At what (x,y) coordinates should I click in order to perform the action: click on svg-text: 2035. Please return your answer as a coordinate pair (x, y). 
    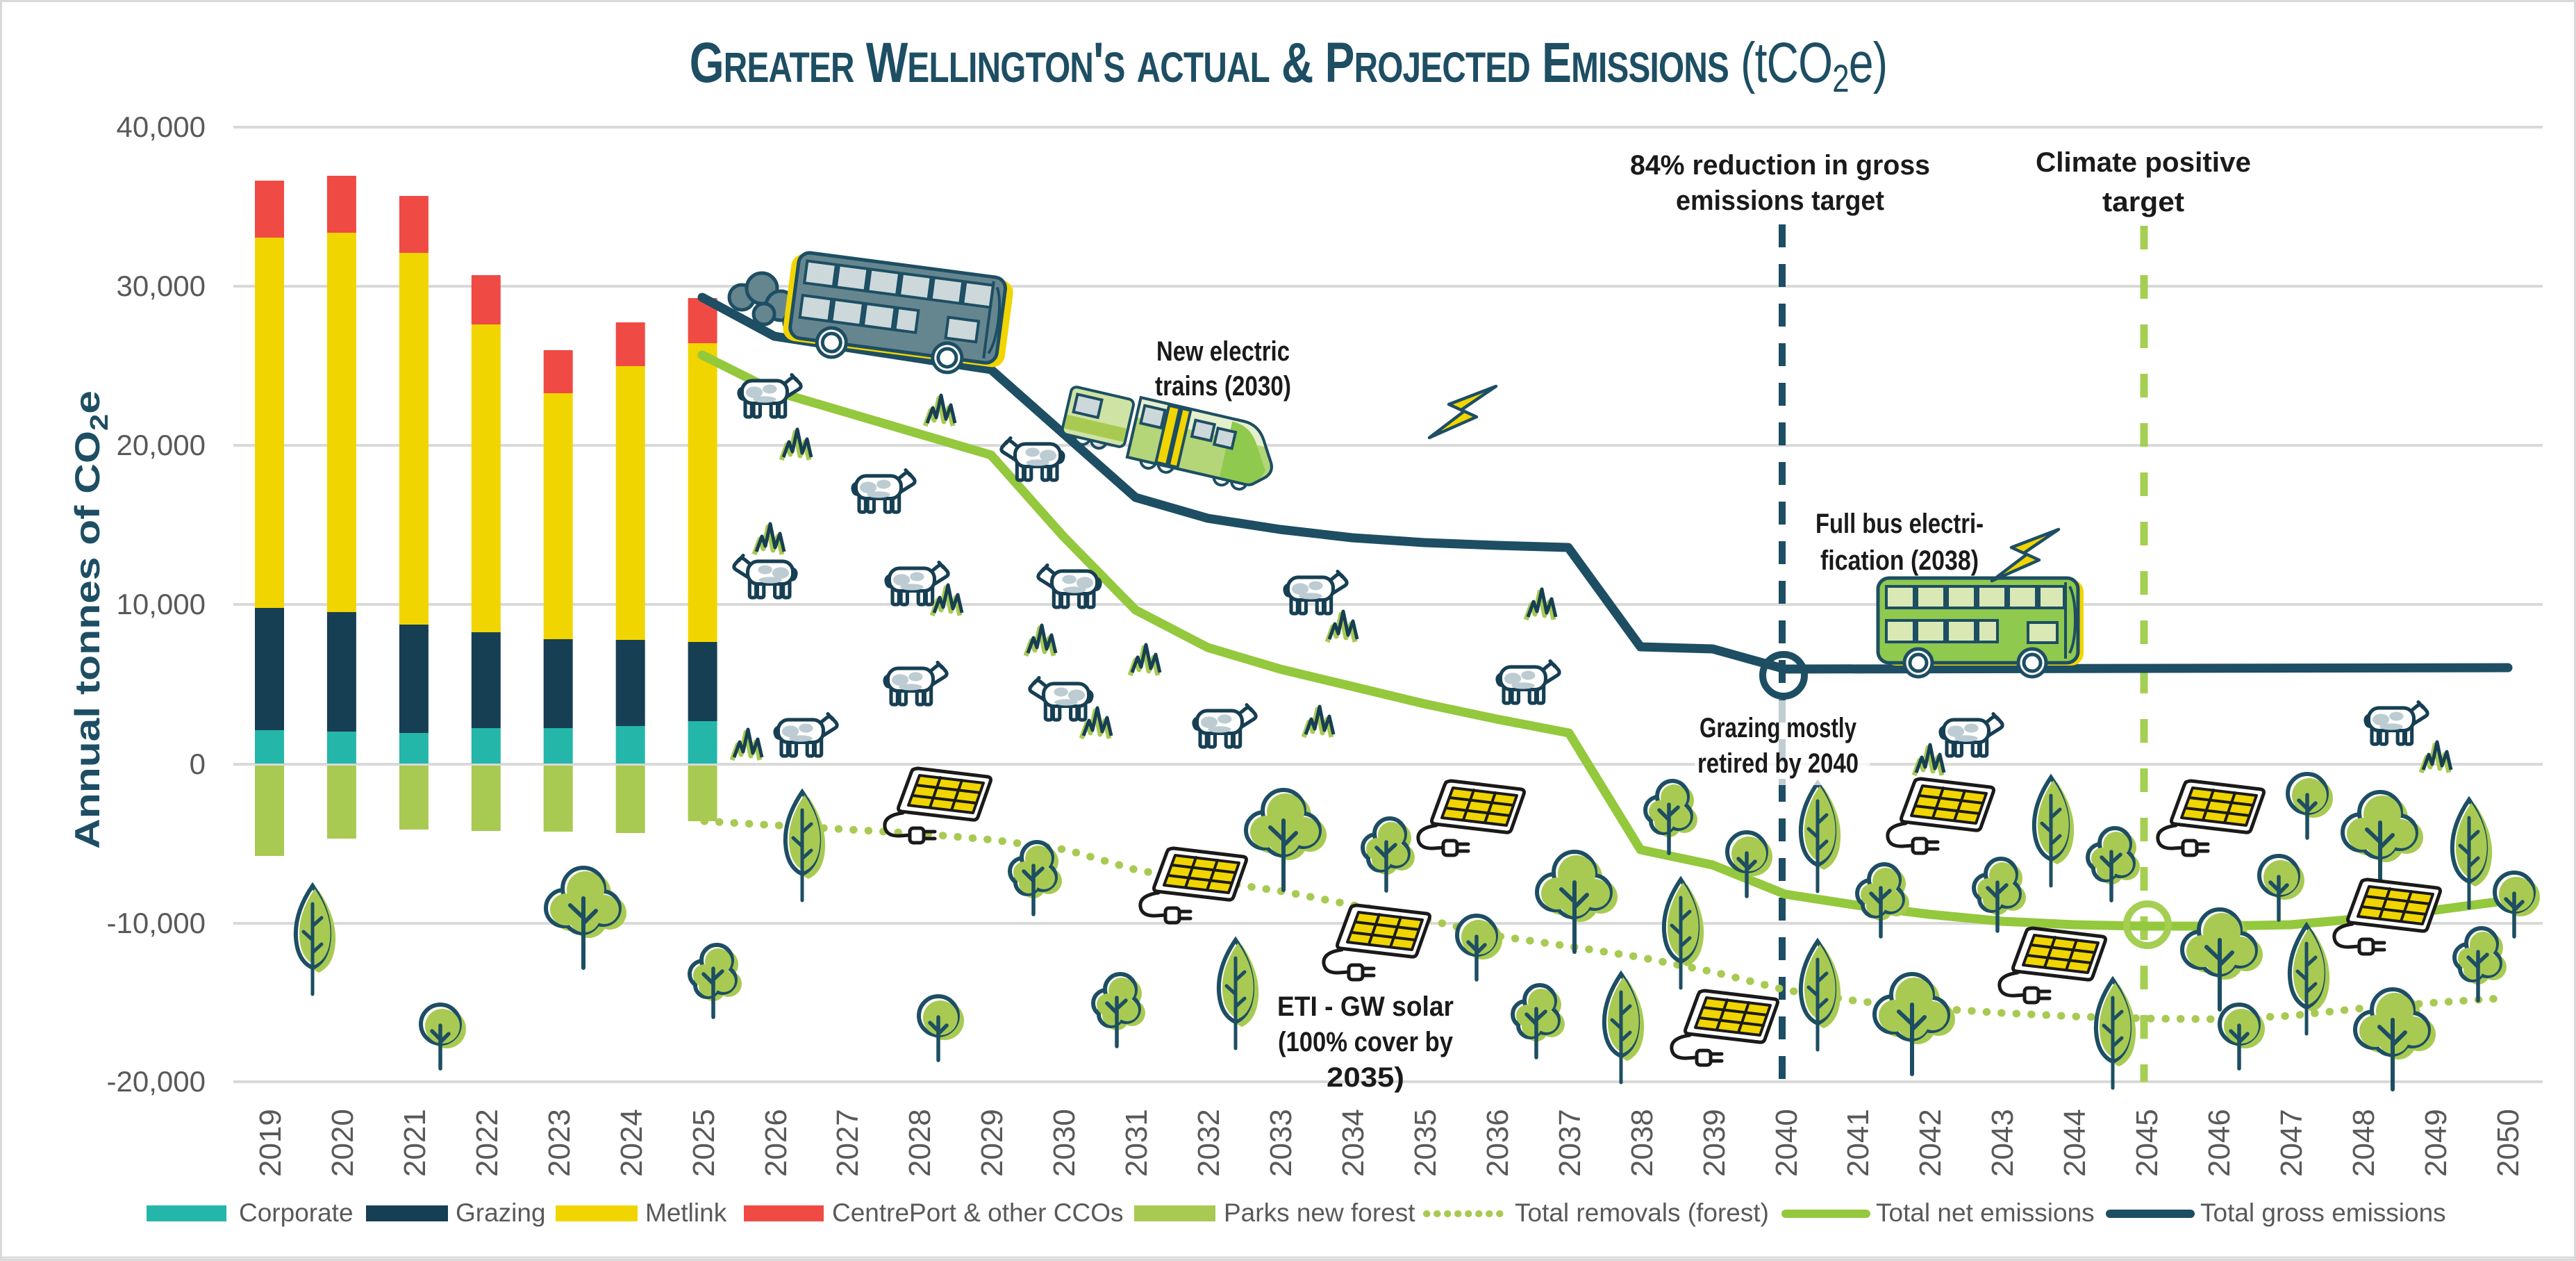
    Looking at the image, I should click on (1426, 1143).